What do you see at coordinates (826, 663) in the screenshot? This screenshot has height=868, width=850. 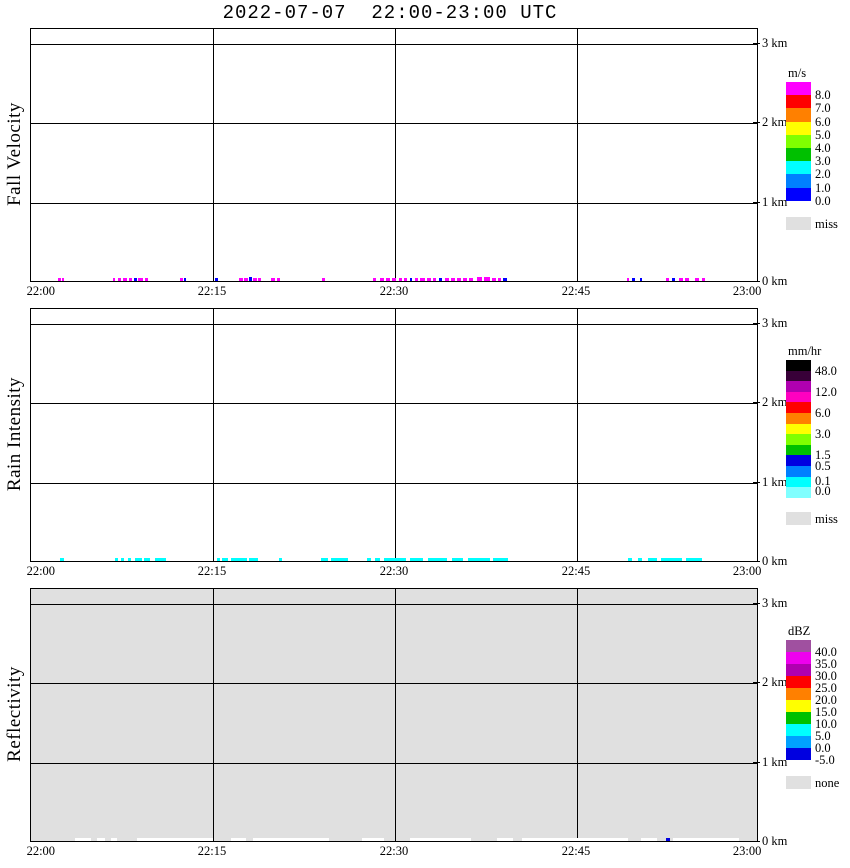 I see `colorbar-tick-label: 35.0` at bounding box center [826, 663].